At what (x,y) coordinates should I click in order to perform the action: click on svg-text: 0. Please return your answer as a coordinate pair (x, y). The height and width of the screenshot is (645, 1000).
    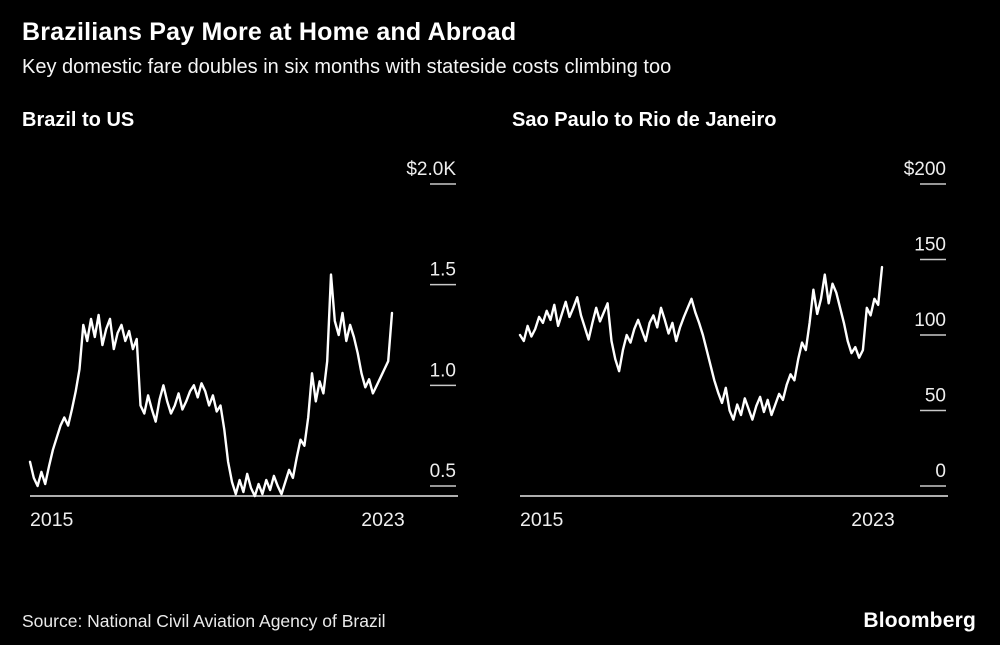
    Looking at the image, I should click on (940, 471).